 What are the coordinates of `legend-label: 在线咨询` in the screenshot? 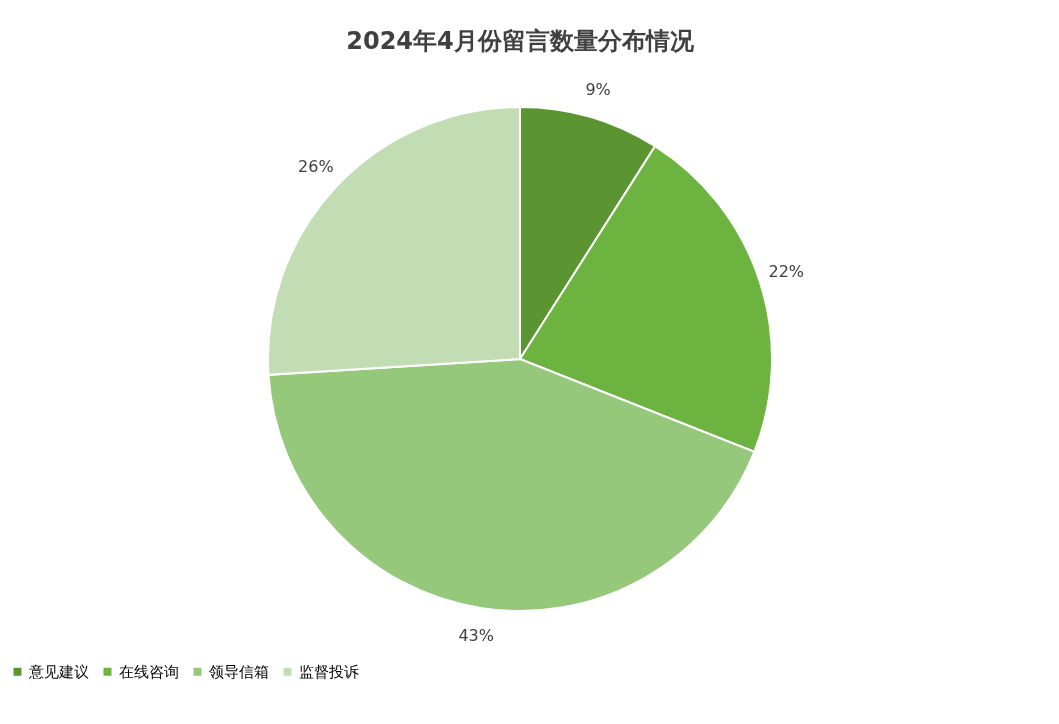 It's located at (149, 671).